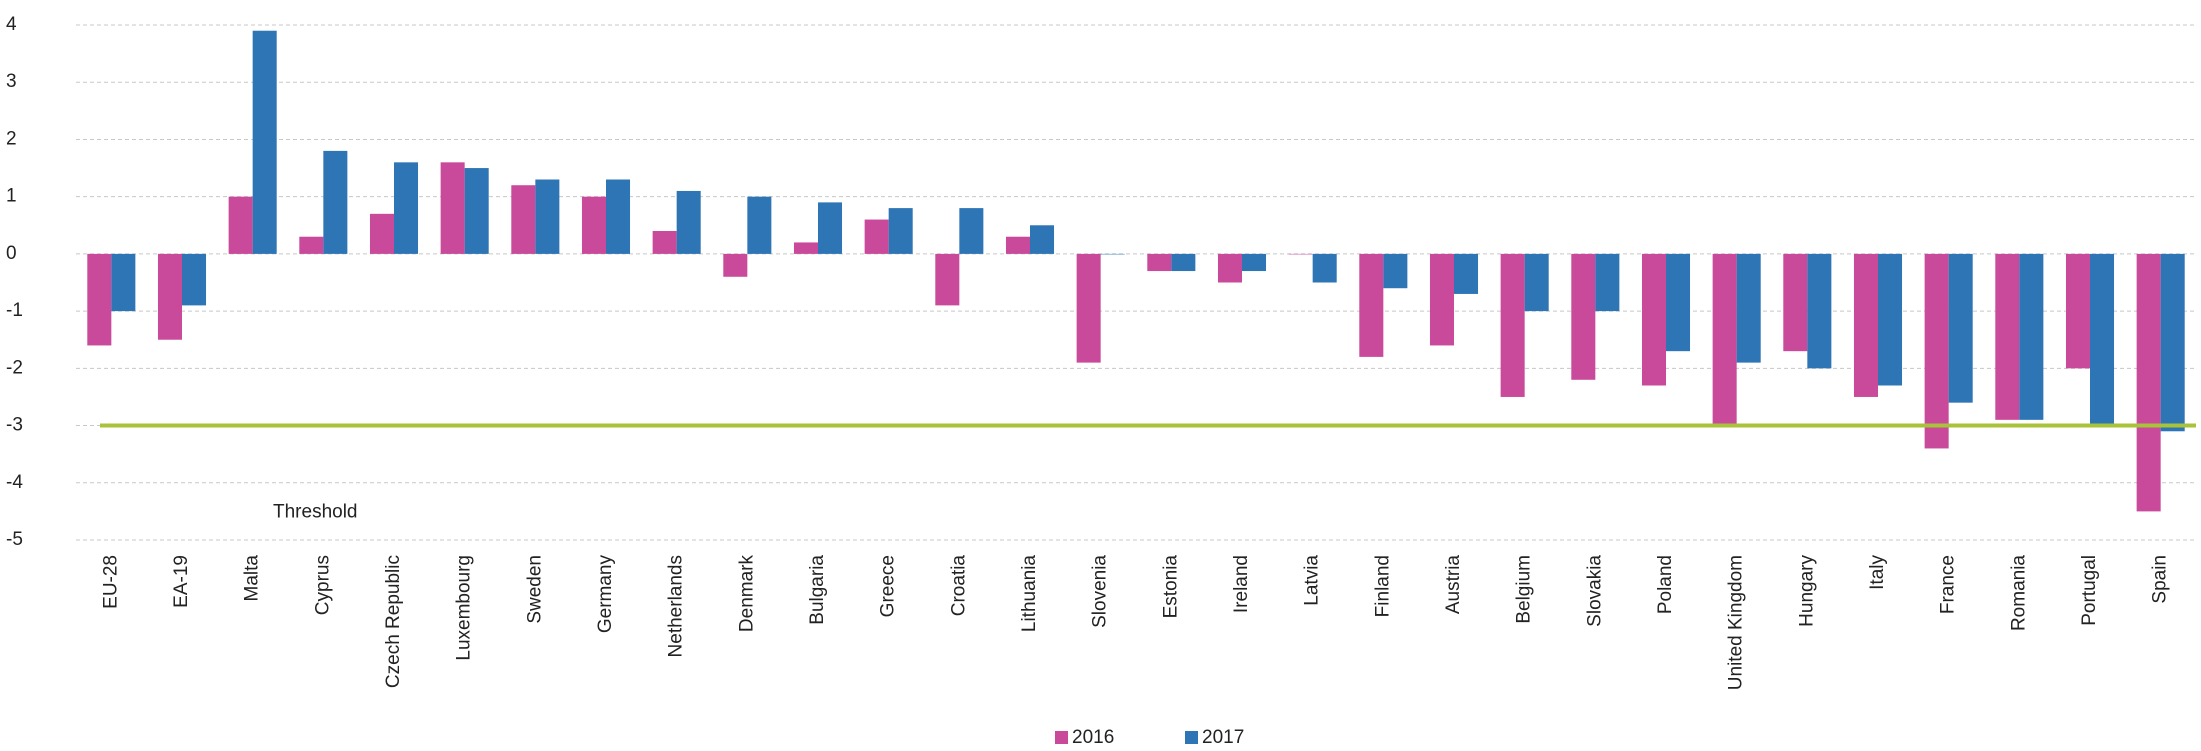  I want to click on y-tick-label: -2, so click(14, 367).